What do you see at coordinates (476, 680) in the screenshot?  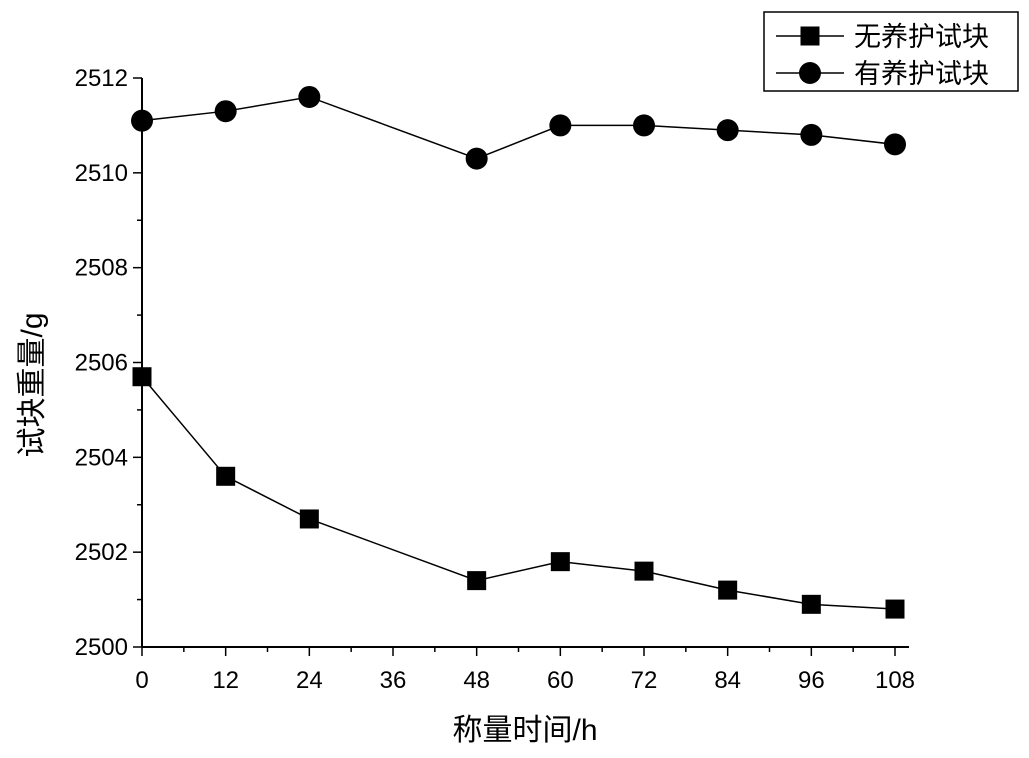 I see `x-tick-label: 48` at bounding box center [476, 680].